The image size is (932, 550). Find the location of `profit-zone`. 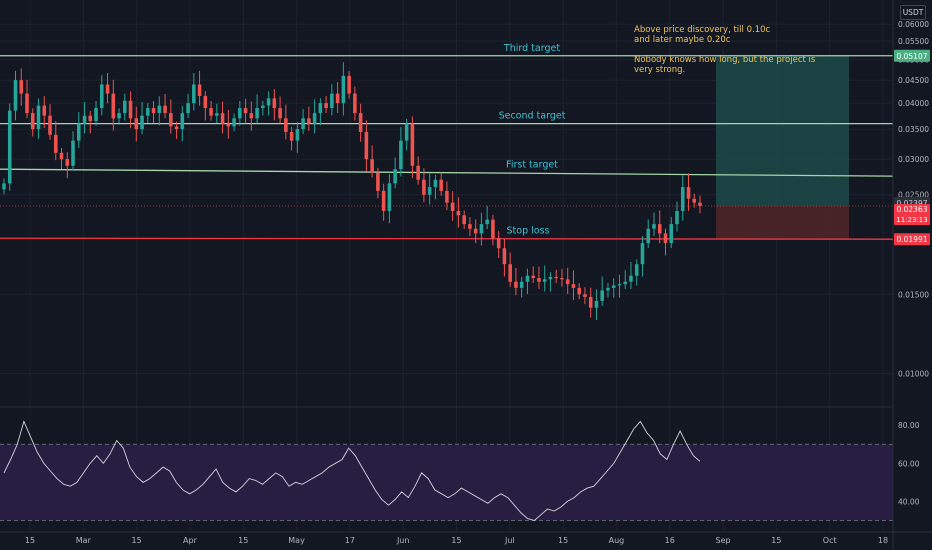

profit-zone is located at coordinates (782, 130).